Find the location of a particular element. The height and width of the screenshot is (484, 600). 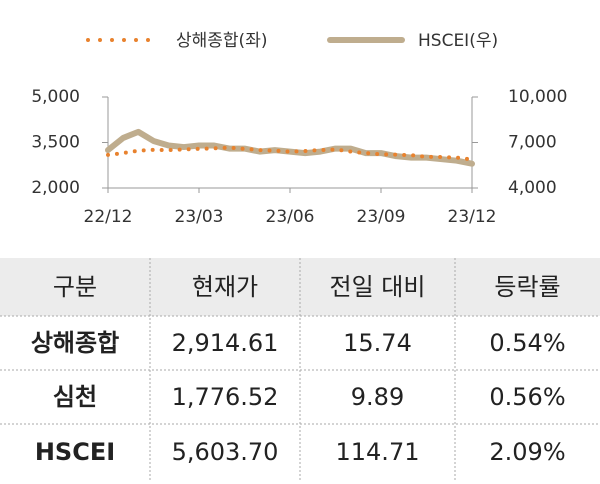

y-tick-label: 3,500 is located at coordinates (55, 143).